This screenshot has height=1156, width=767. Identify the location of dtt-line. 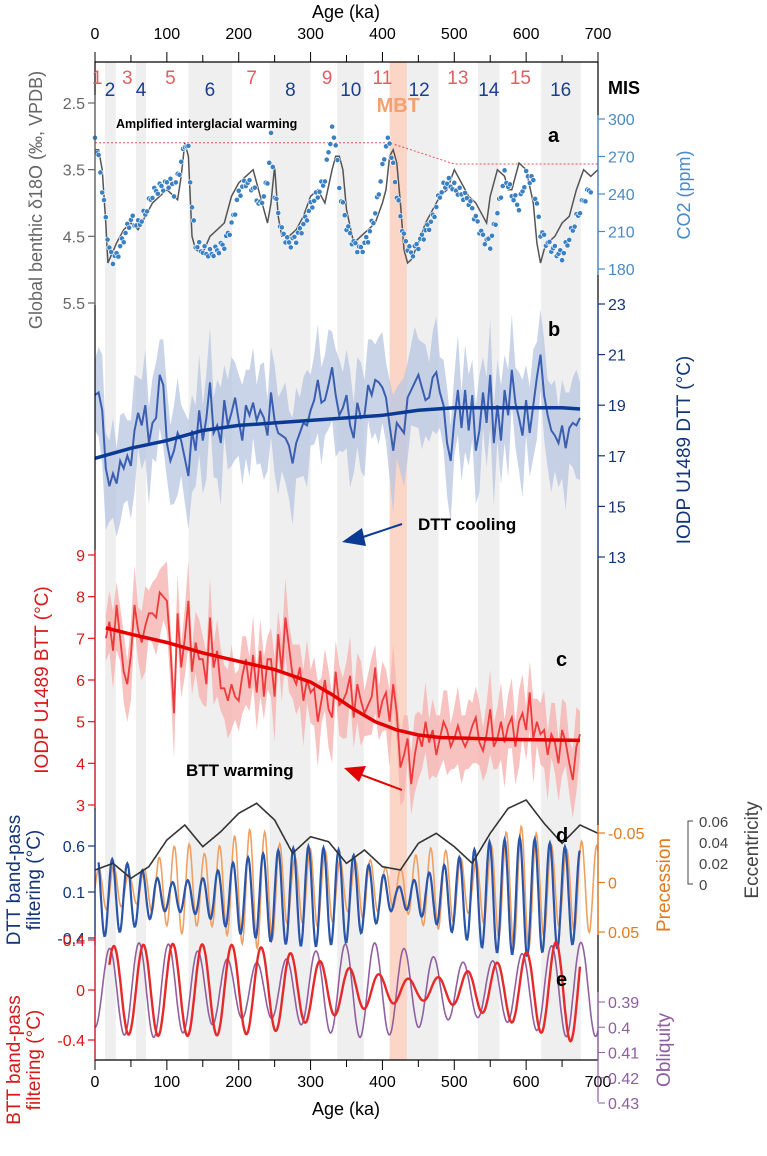
(337, 420).